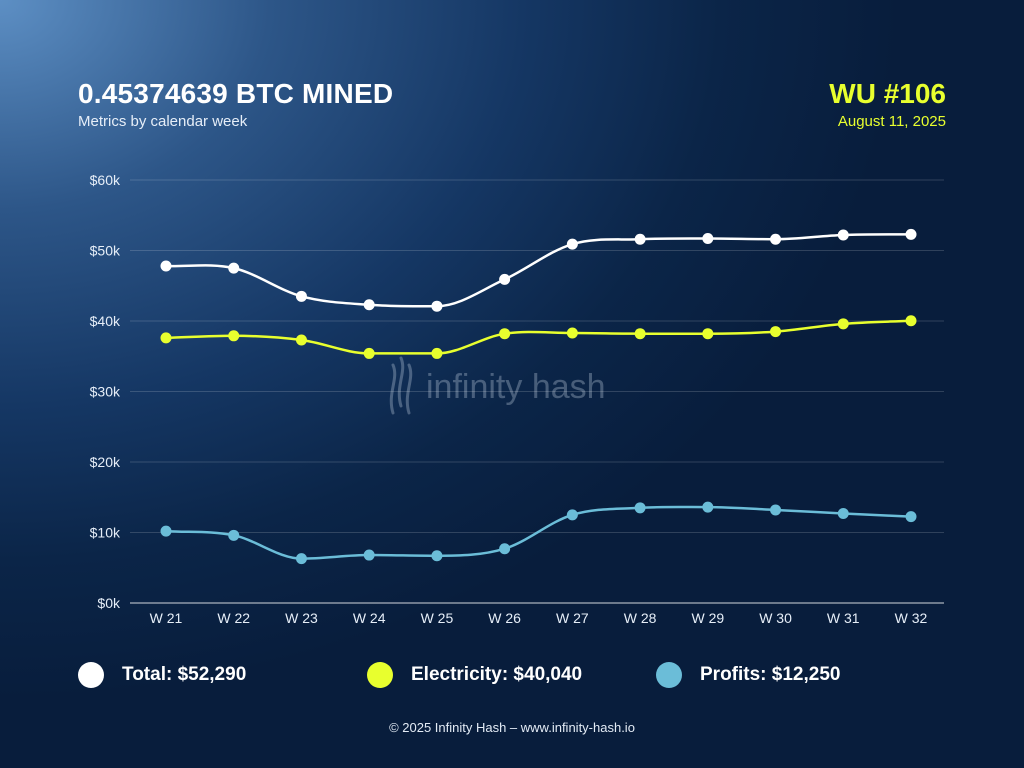 This screenshot has height=768, width=1024. I want to click on series-line-electricity, so click(538, 337).